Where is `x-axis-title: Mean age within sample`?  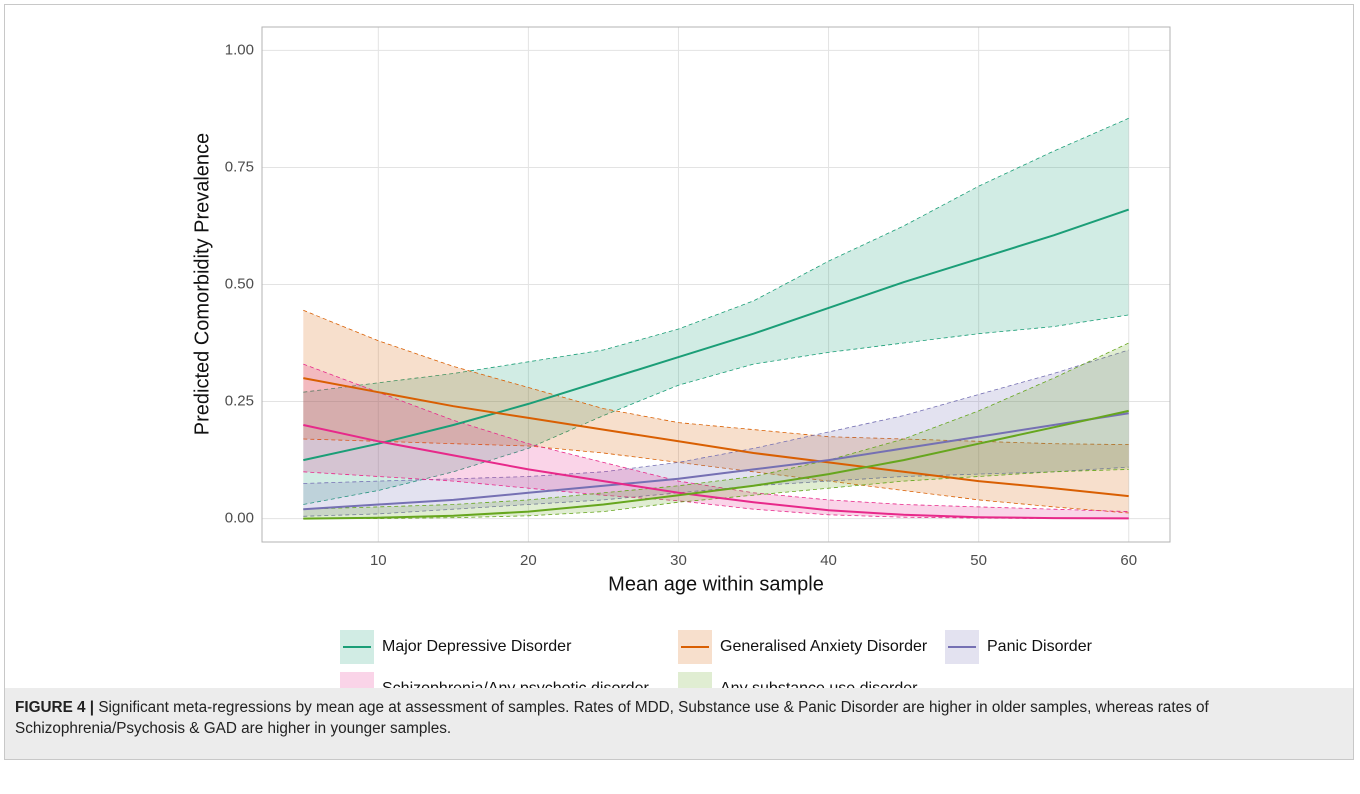
x-axis-title: Mean age within sample is located at coordinates (716, 584).